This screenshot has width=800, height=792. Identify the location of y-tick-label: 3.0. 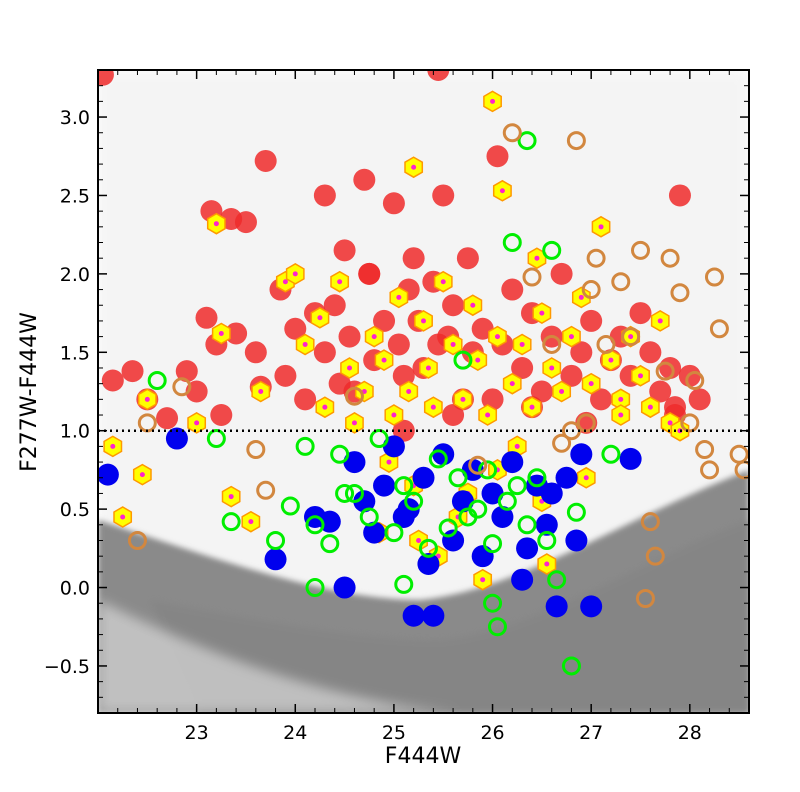
(75, 118).